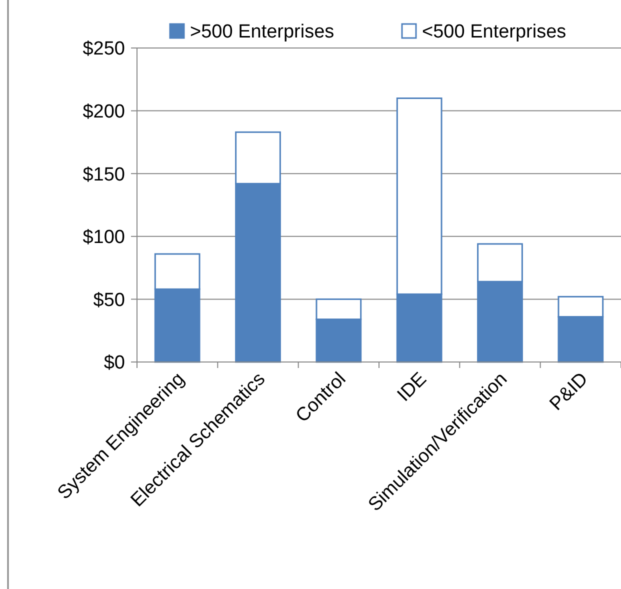 The image size is (621, 589). What do you see at coordinates (262, 32) in the screenshot?
I see `legend-label: >500 Enterprises` at bounding box center [262, 32].